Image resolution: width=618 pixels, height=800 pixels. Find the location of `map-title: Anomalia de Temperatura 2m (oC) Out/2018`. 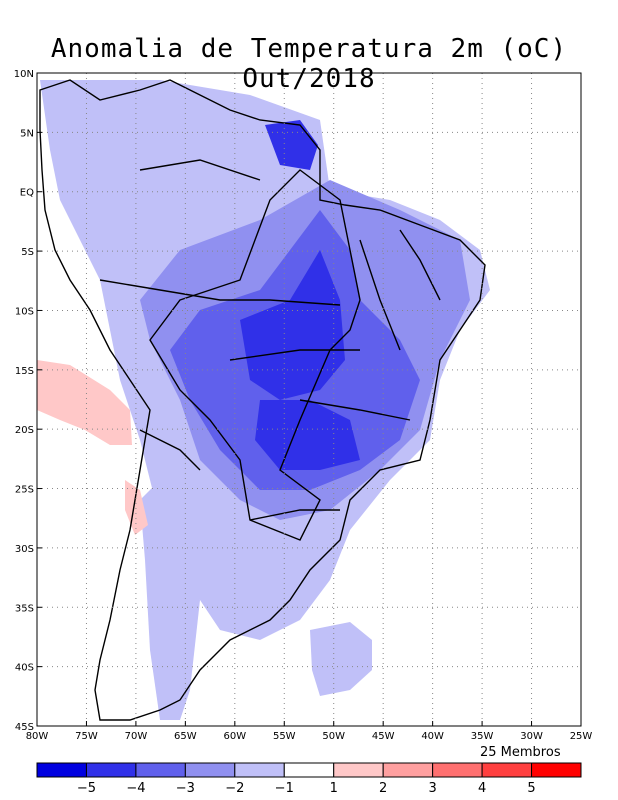

map-title: Anomalia de Temperatura 2m (oC) Out/2018 is located at coordinates (309, 64).